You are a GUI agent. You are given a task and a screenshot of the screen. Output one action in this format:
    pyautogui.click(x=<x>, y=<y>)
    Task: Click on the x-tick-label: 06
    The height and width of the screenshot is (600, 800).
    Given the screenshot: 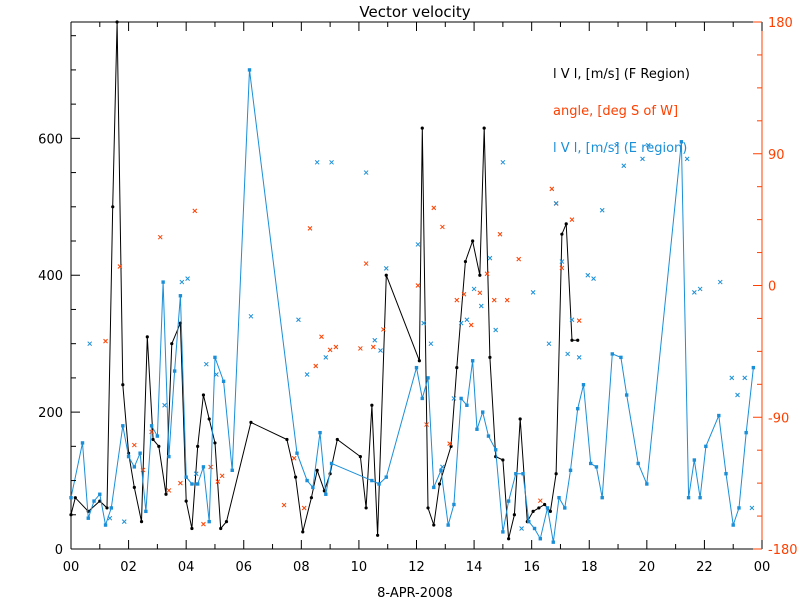 What is the action you would take?
    pyautogui.click(x=243, y=567)
    